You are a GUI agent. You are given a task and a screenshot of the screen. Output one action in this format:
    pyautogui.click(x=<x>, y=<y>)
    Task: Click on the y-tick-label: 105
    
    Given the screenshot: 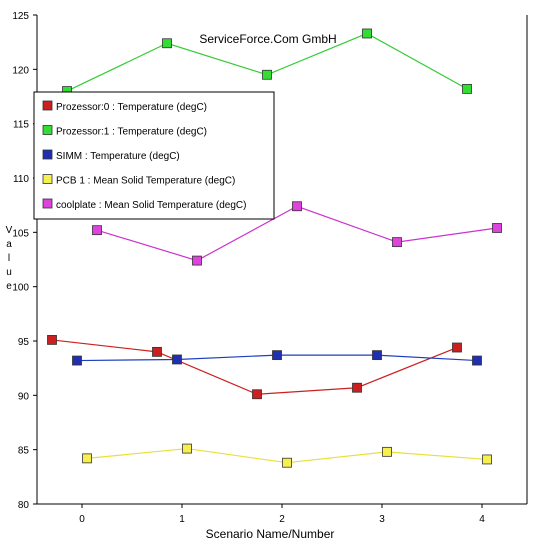 What is the action you would take?
    pyautogui.click(x=20, y=233)
    